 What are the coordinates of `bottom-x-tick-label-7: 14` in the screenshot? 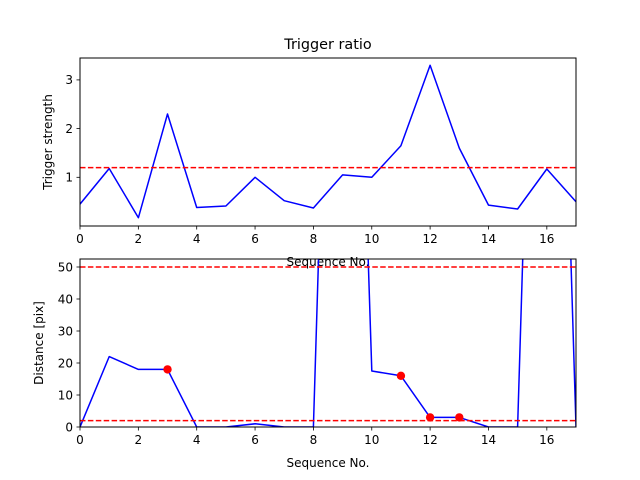 It's located at (488, 440).